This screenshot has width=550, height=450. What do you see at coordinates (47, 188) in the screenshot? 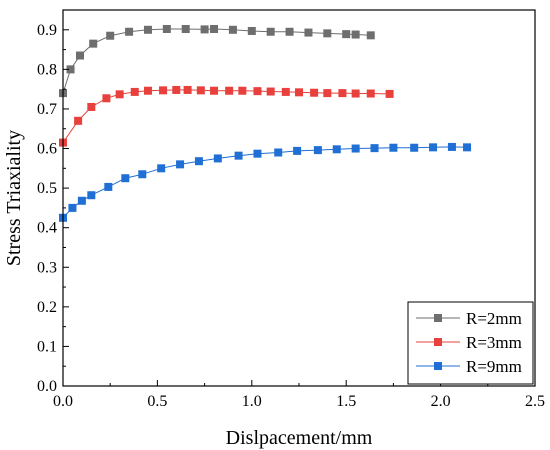
I see `y-tick-label: 0.5` at bounding box center [47, 188].